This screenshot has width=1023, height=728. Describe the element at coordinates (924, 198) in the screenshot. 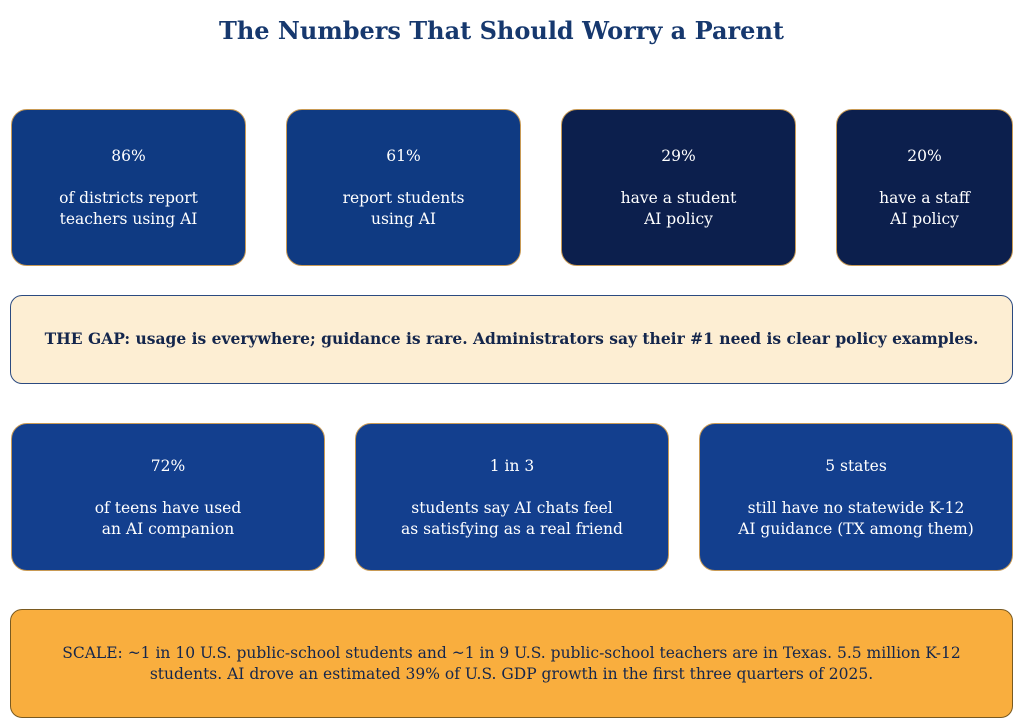

I see `stat-description: have a staff` at that location.